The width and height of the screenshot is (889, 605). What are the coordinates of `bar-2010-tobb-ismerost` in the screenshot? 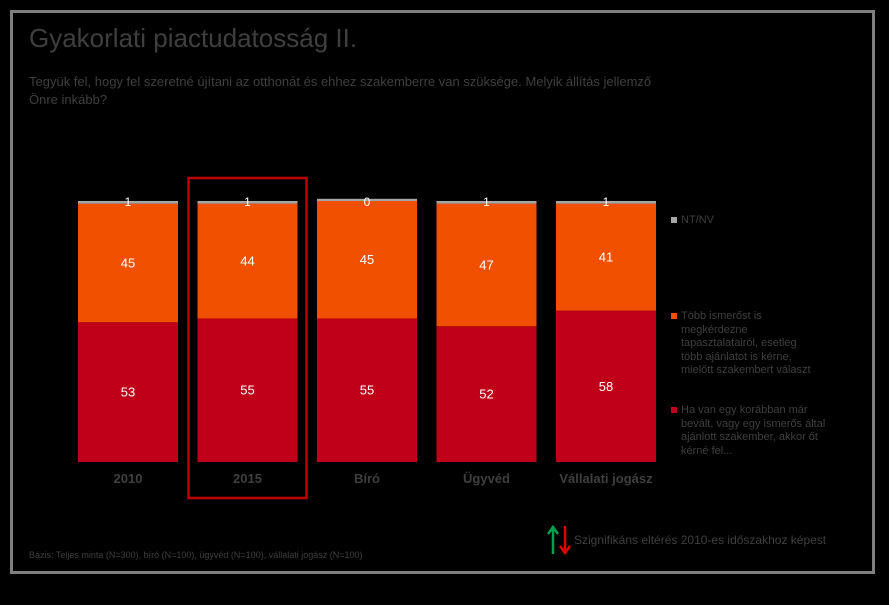 It's located at (128, 263).